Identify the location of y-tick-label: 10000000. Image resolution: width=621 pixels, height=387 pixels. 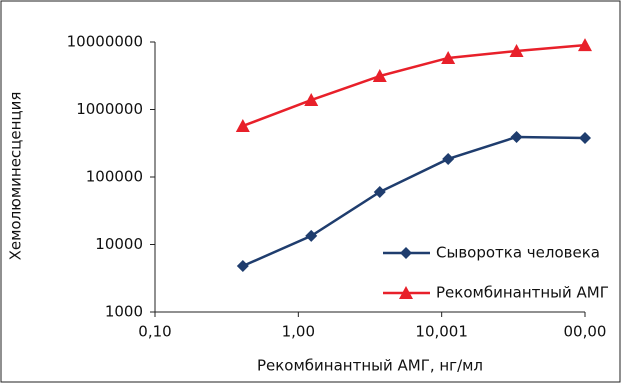
(105, 42).